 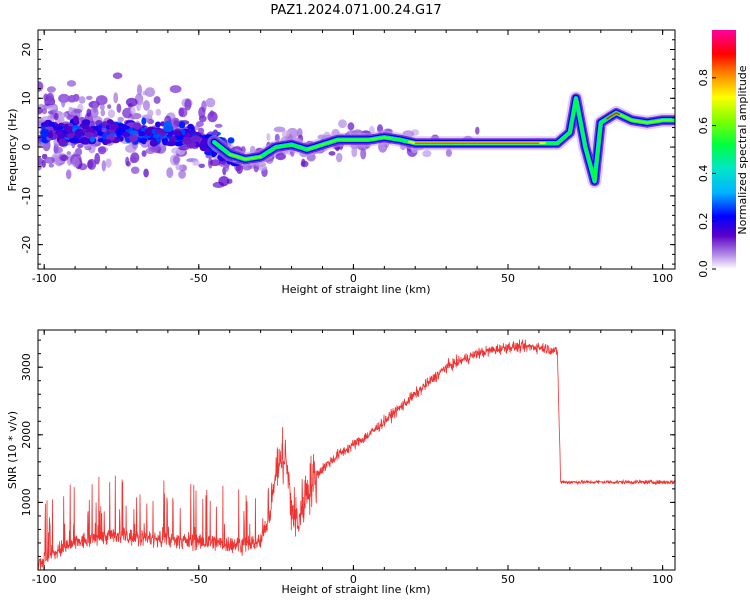 What do you see at coordinates (724, 149) in the screenshot?
I see `colorbar-gradient` at bounding box center [724, 149].